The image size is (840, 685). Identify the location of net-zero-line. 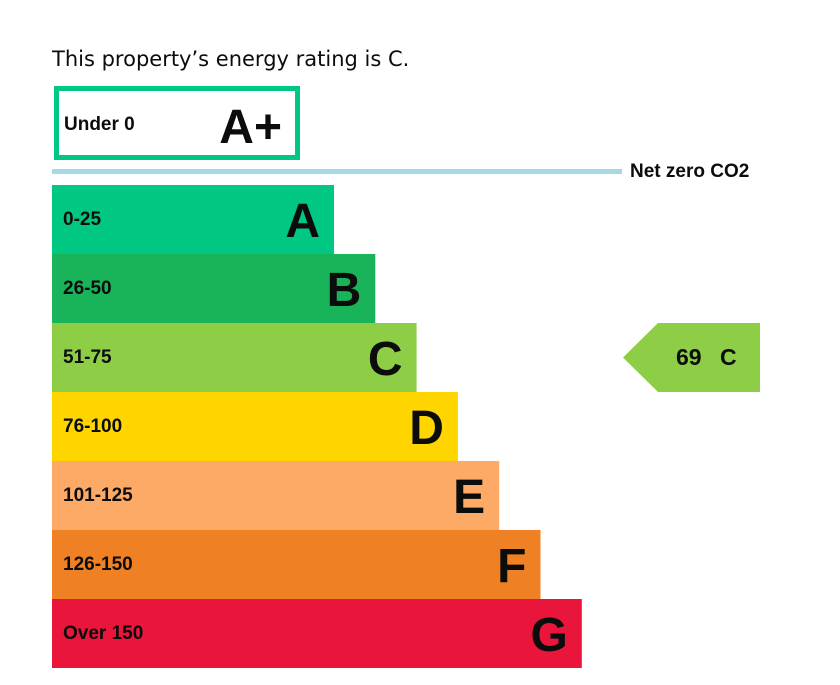
(337, 171).